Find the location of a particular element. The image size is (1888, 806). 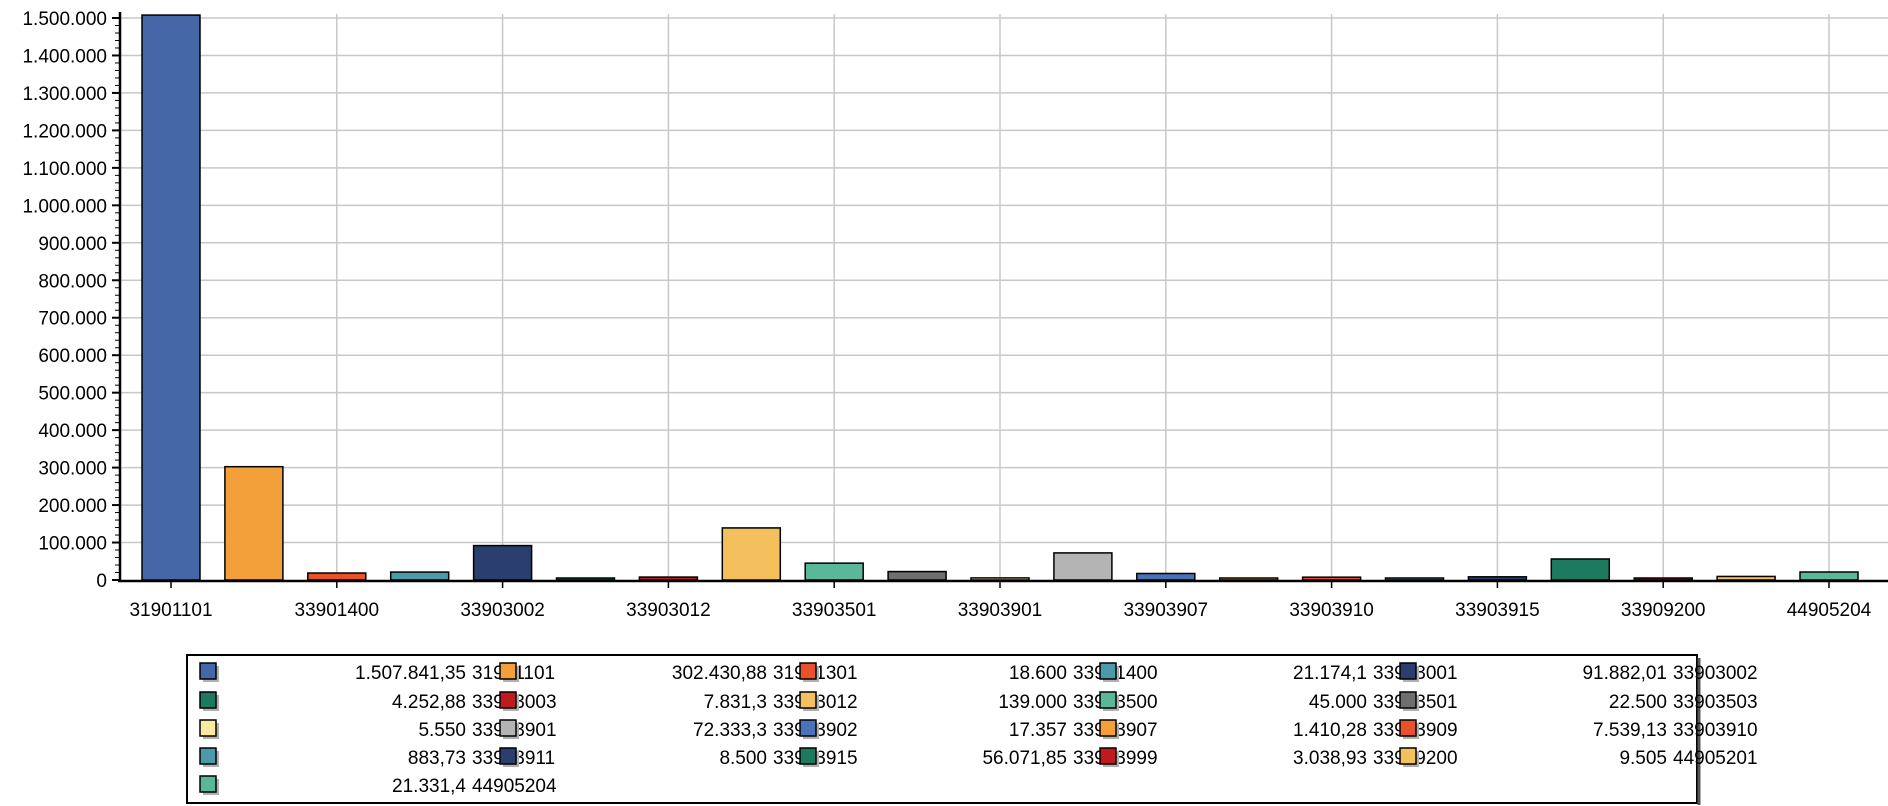

x-tick-label: 33903907 is located at coordinates (1166, 610).